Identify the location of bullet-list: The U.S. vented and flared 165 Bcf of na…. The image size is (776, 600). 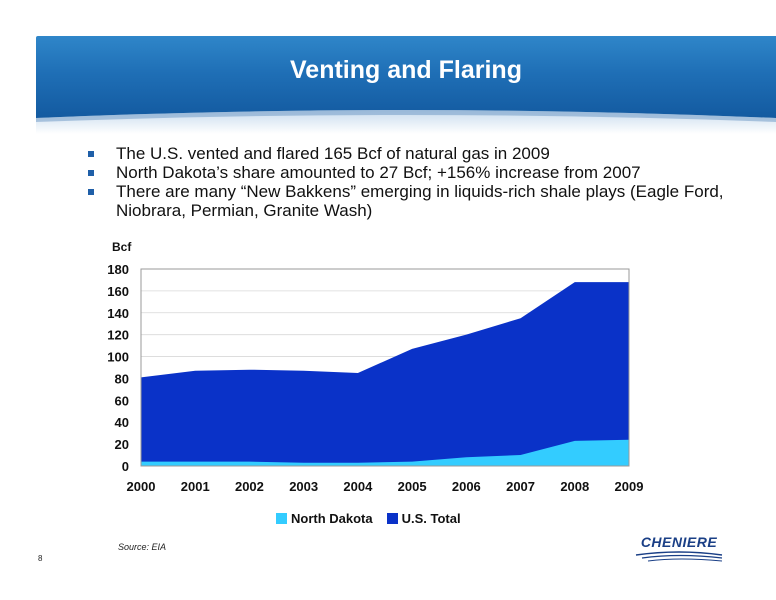
(408, 182).